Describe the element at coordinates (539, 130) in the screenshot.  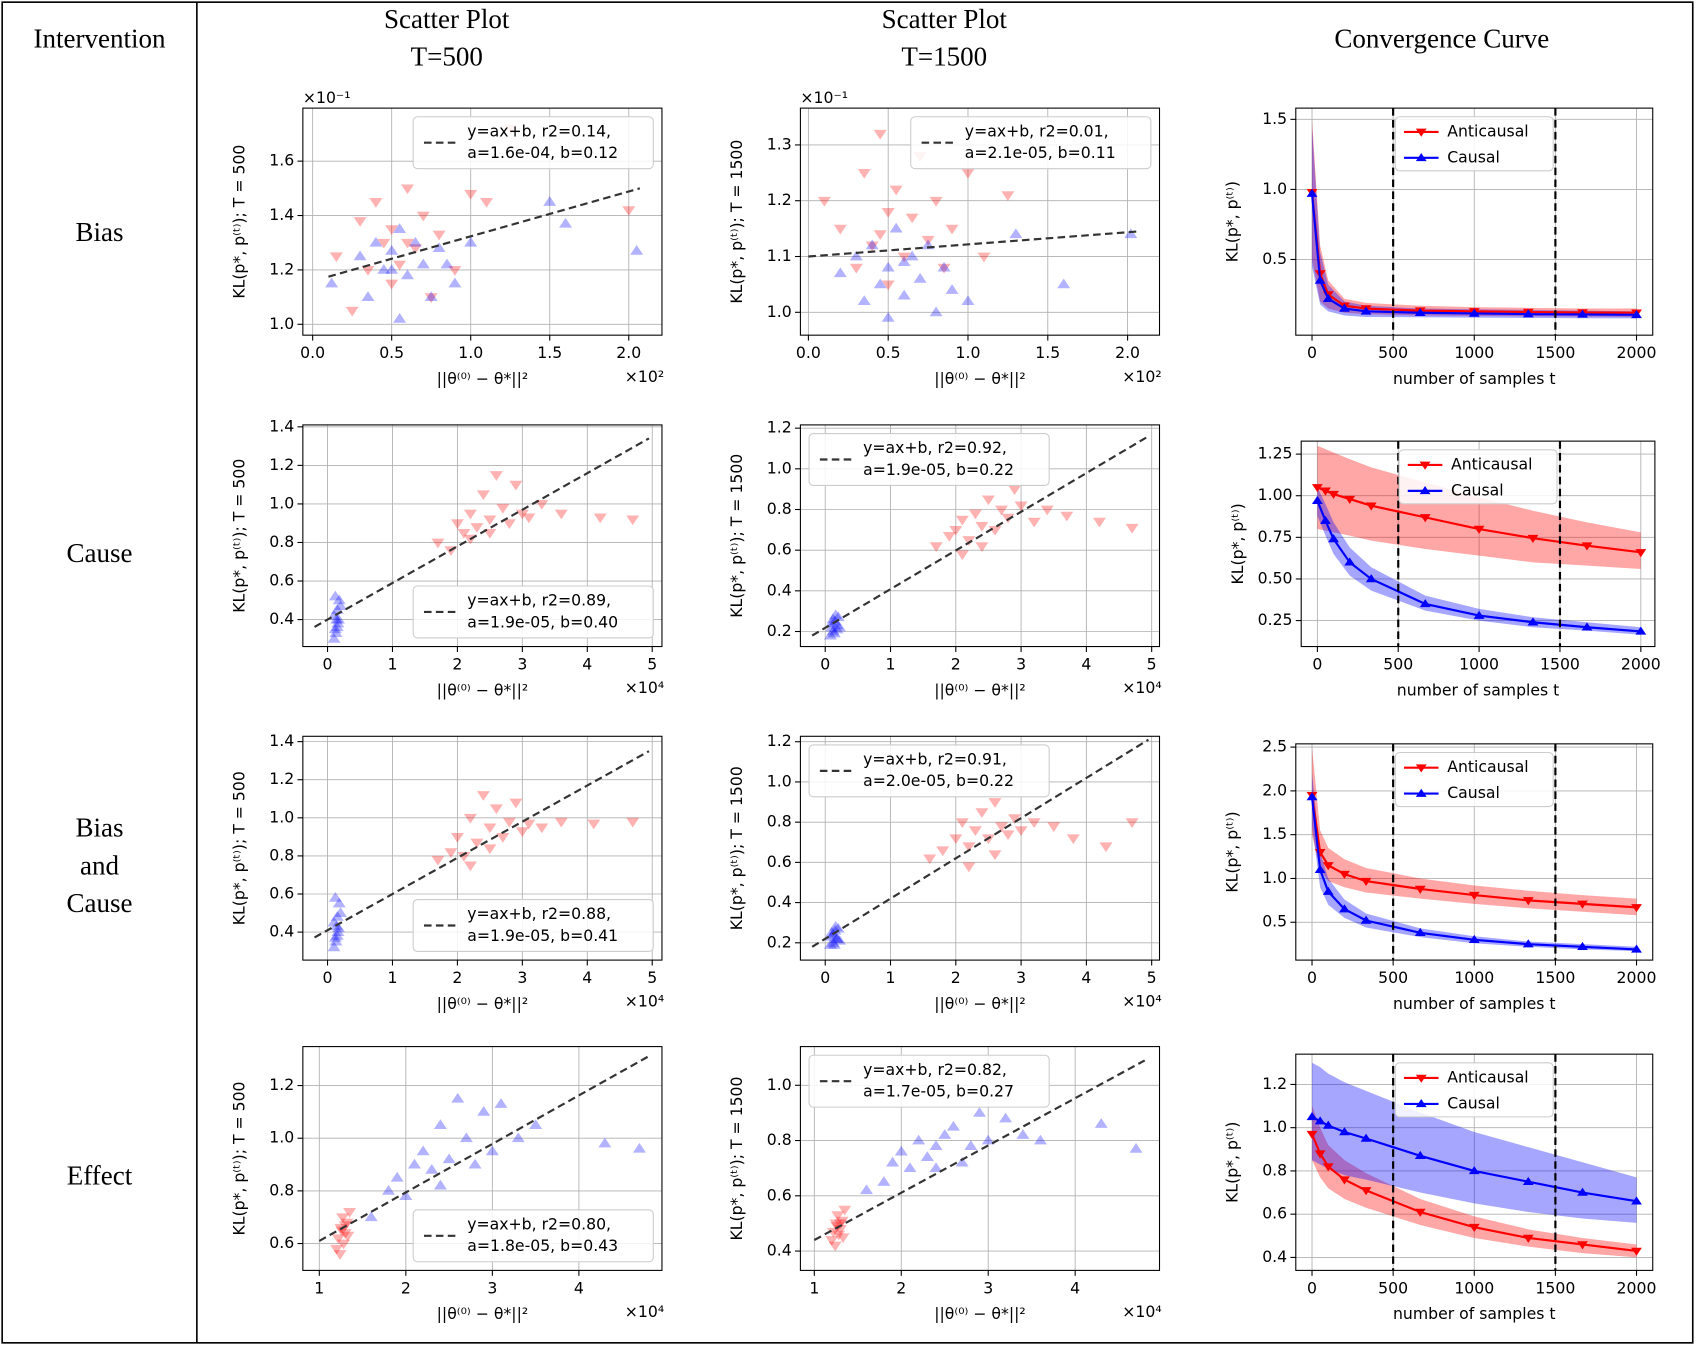
I see `legend-label: y=ax+b, r2=0.14,` at that location.